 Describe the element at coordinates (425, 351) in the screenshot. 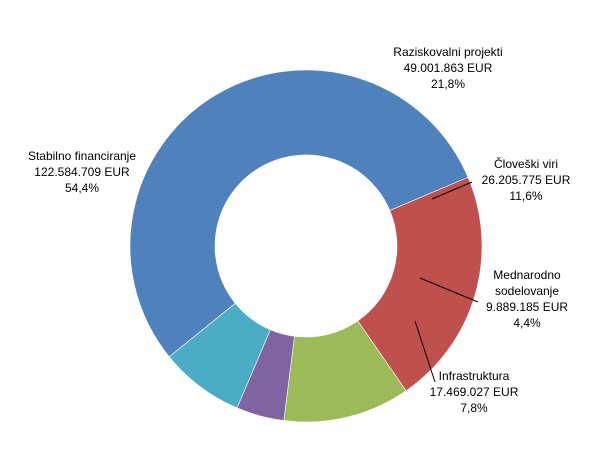

I see `leader-line-infrastruktura` at that location.